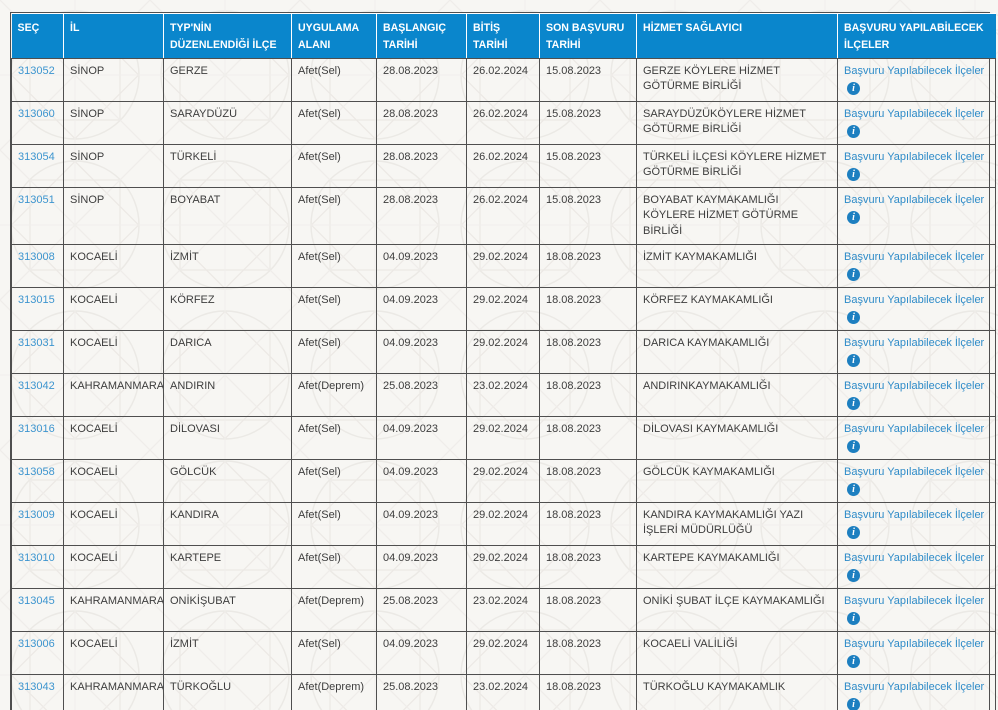  I want to click on cell-ilce: KARTEPE, so click(227, 567).